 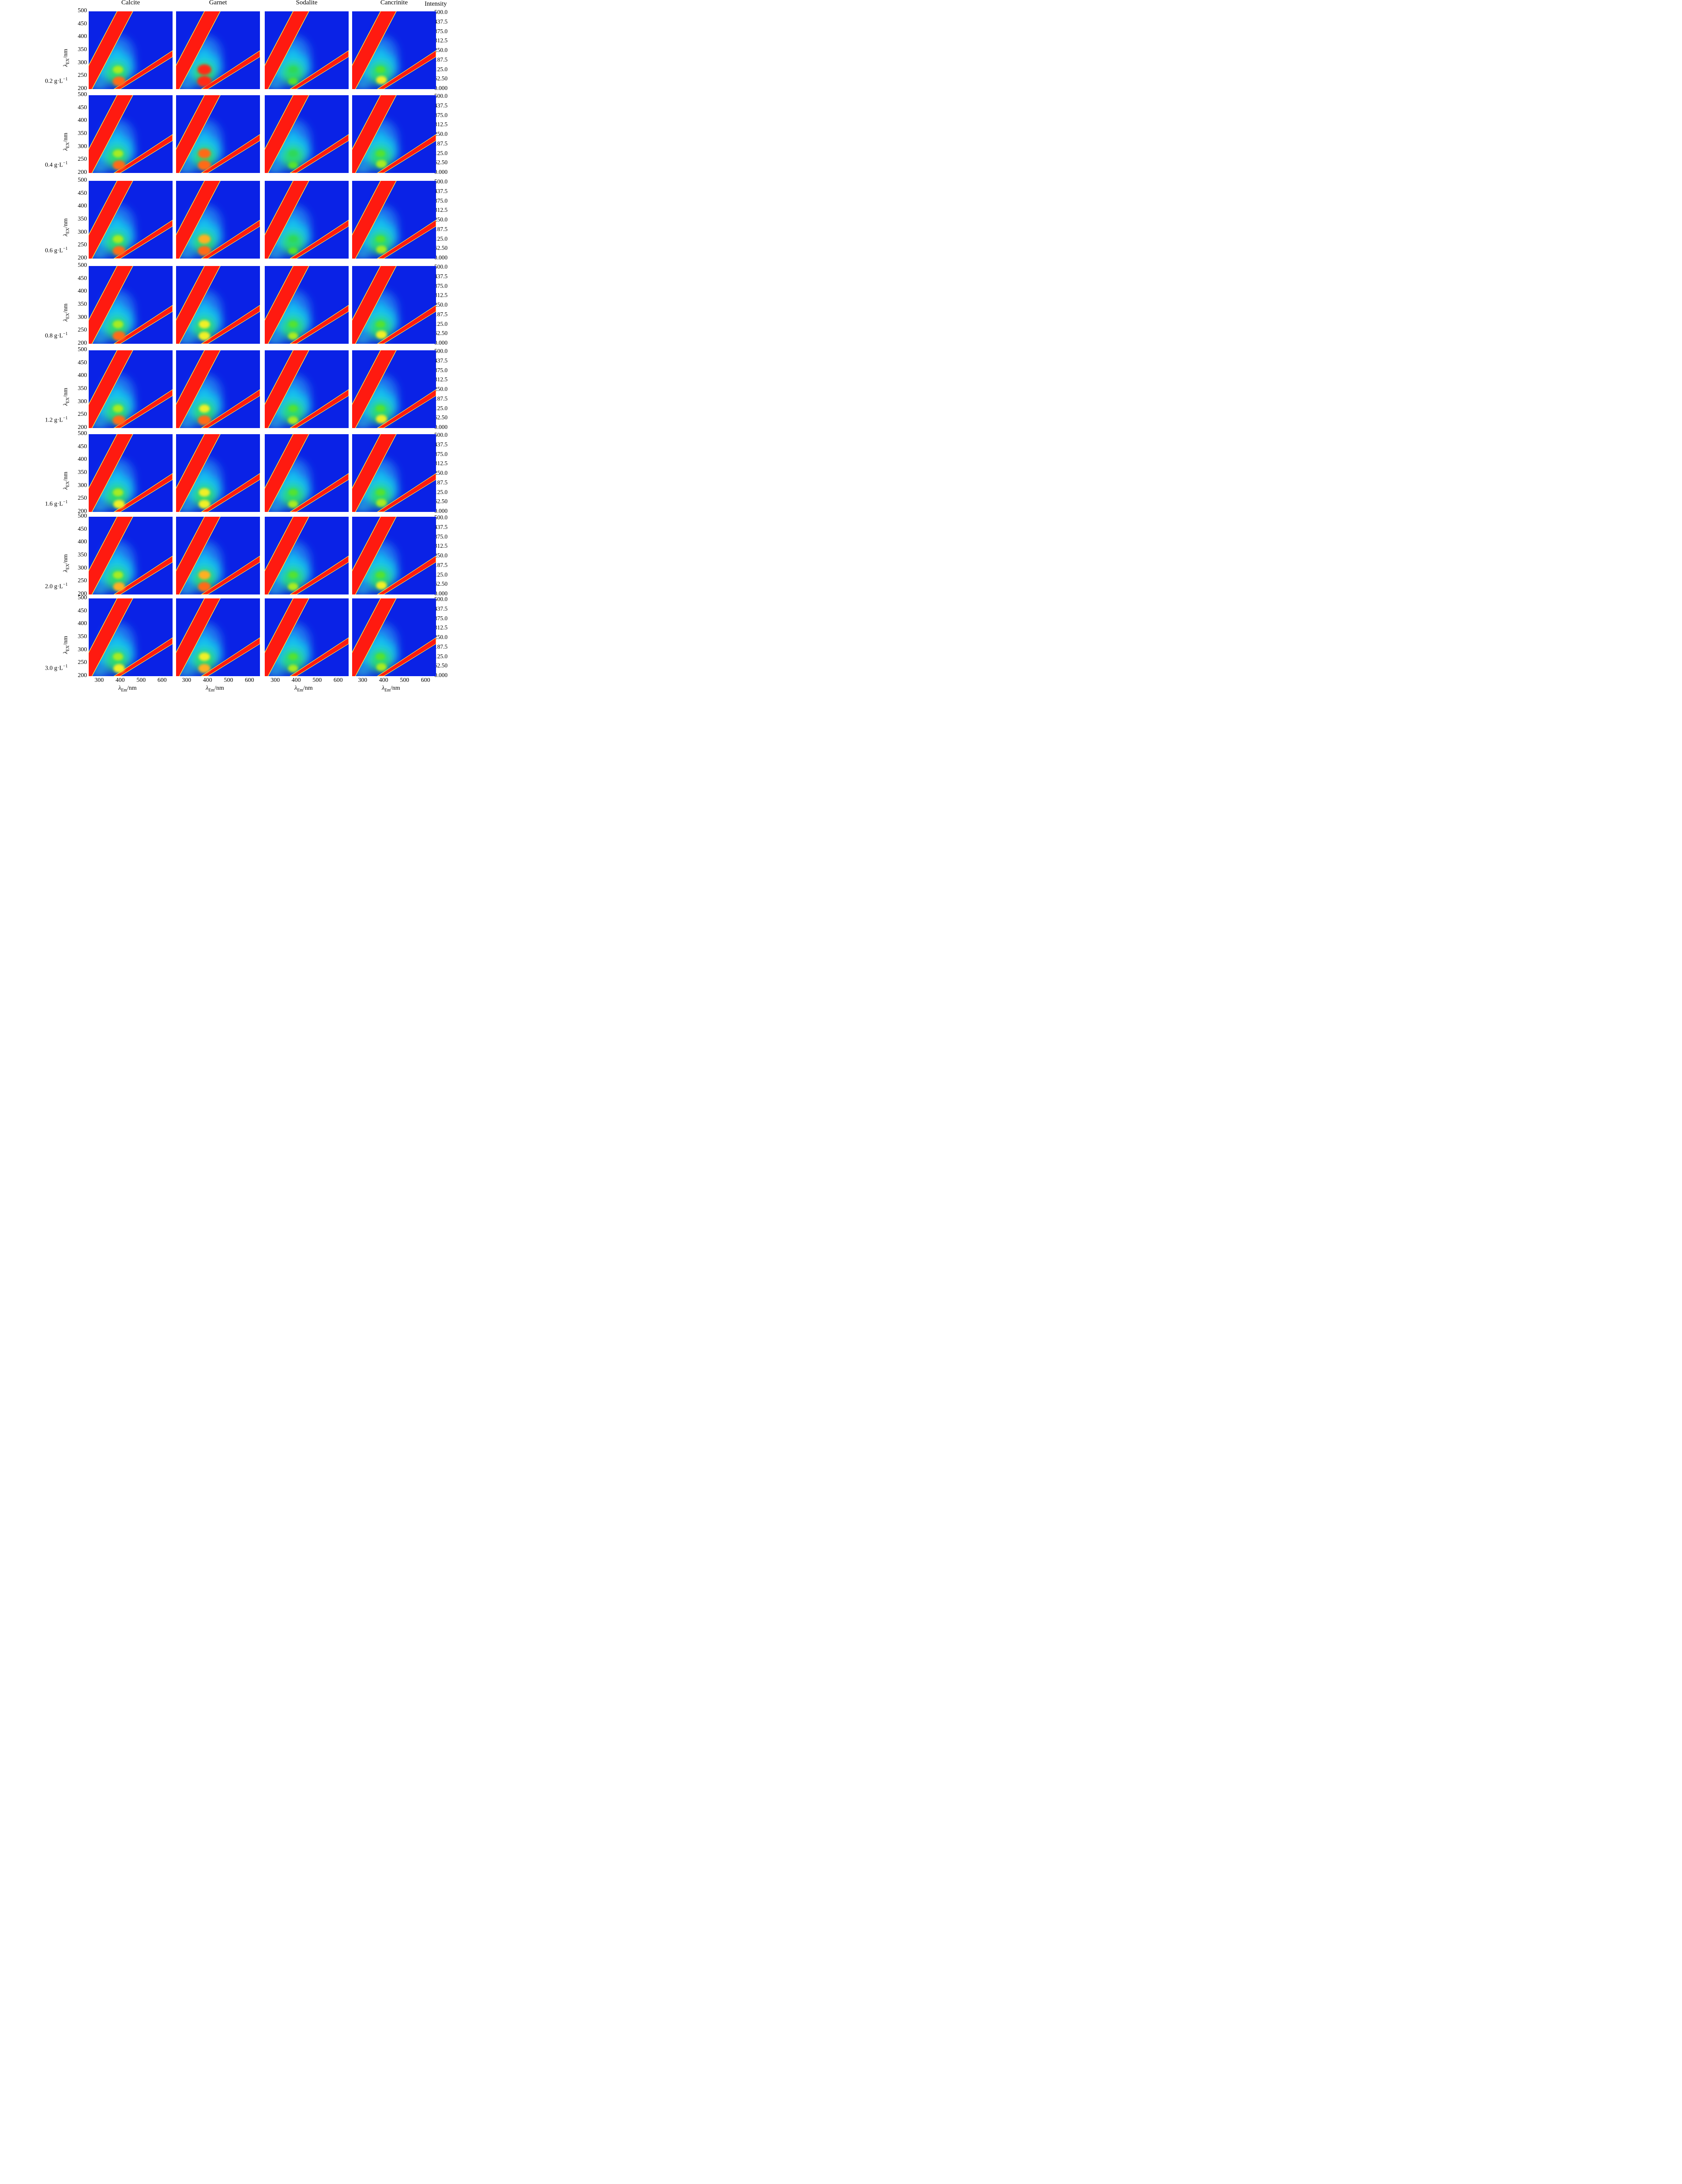 I want to click on x-tick-label: 500, so click(x=317, y=680).